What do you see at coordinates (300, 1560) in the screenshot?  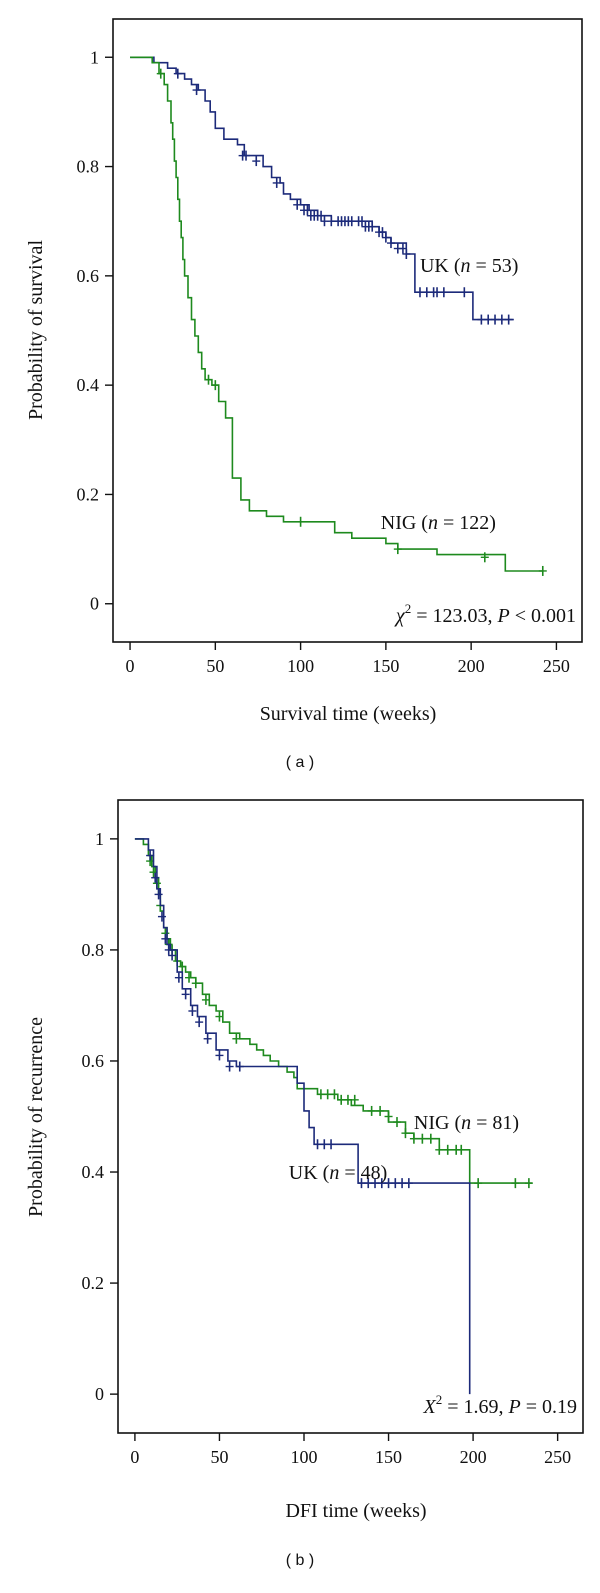 I see `panel-label-b: ( b )` at bounding box center [300, 1560].